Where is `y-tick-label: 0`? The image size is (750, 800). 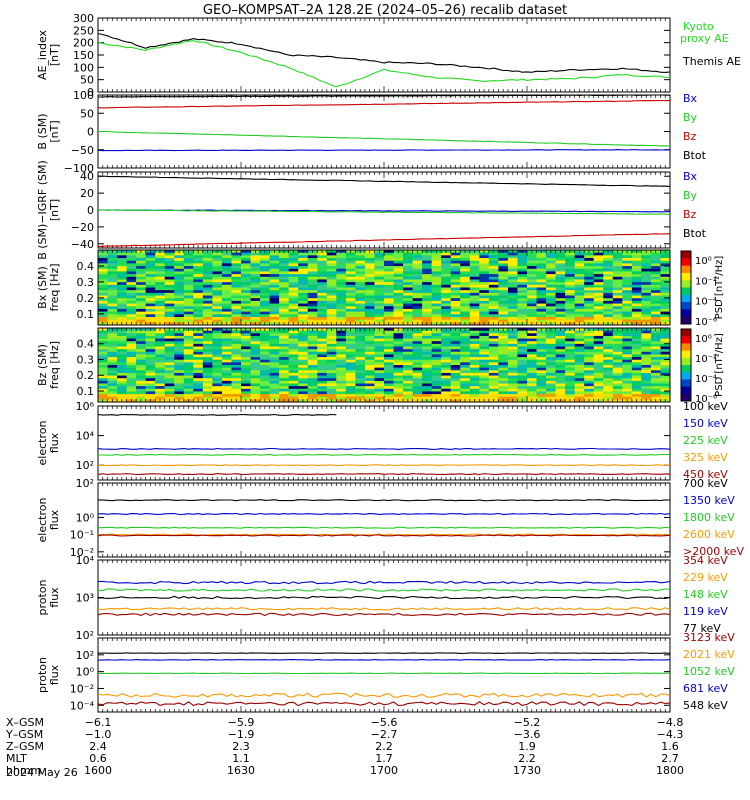 y-tick-label: 0 is located at coordinates (90, 210).